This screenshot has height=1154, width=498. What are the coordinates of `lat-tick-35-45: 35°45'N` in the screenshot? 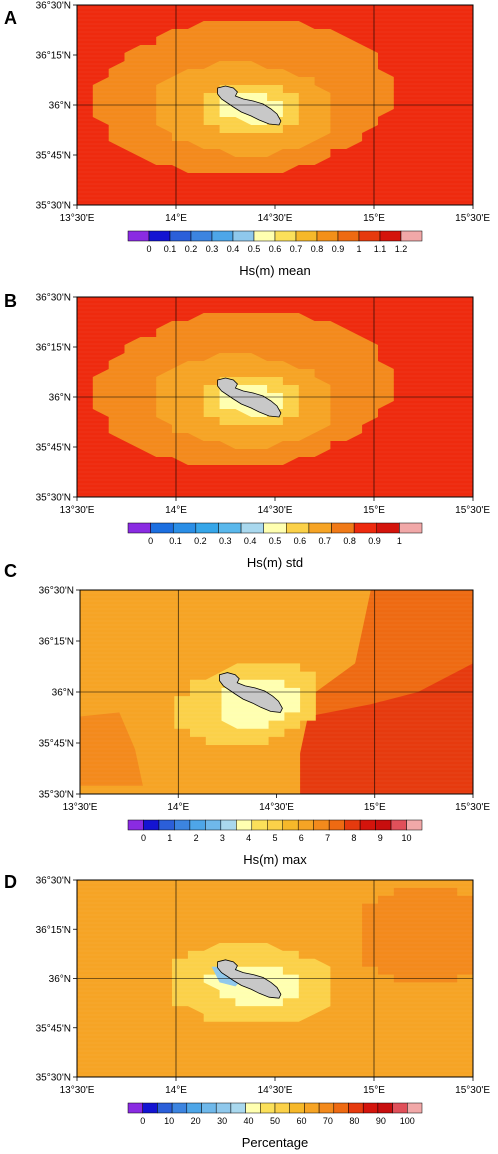 It's located at (53, 1028).